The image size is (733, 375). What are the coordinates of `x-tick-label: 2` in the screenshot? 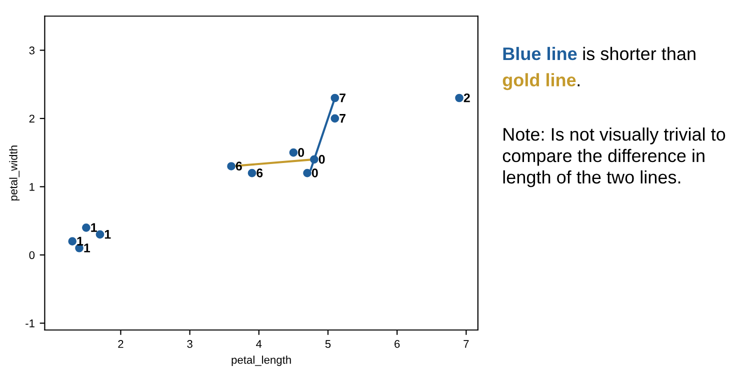 It's located at (121, 344).